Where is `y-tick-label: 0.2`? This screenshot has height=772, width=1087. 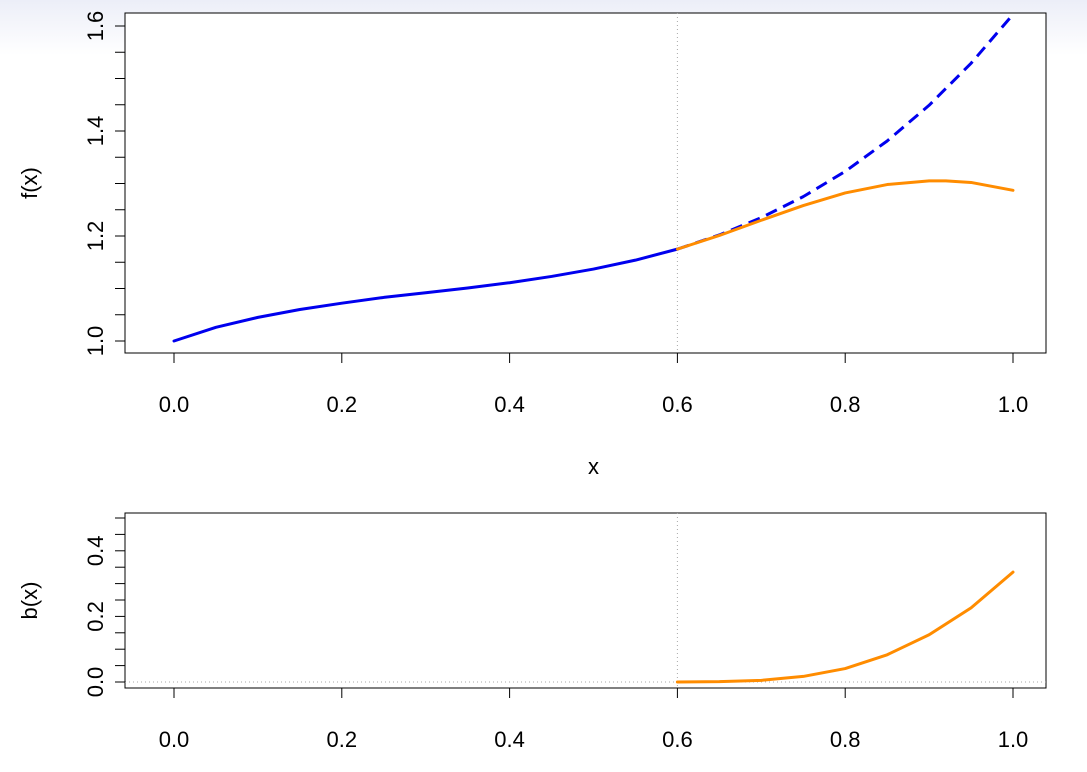 y-tick-label: 0.2 is located at coordinates (95, 616).